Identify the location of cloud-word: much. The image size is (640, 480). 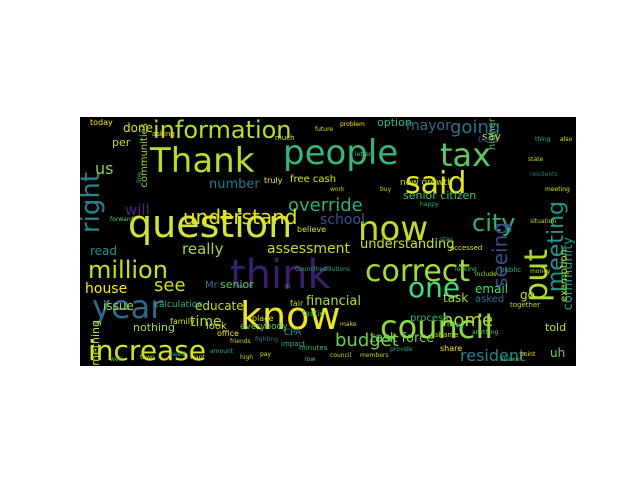
(285, 138).